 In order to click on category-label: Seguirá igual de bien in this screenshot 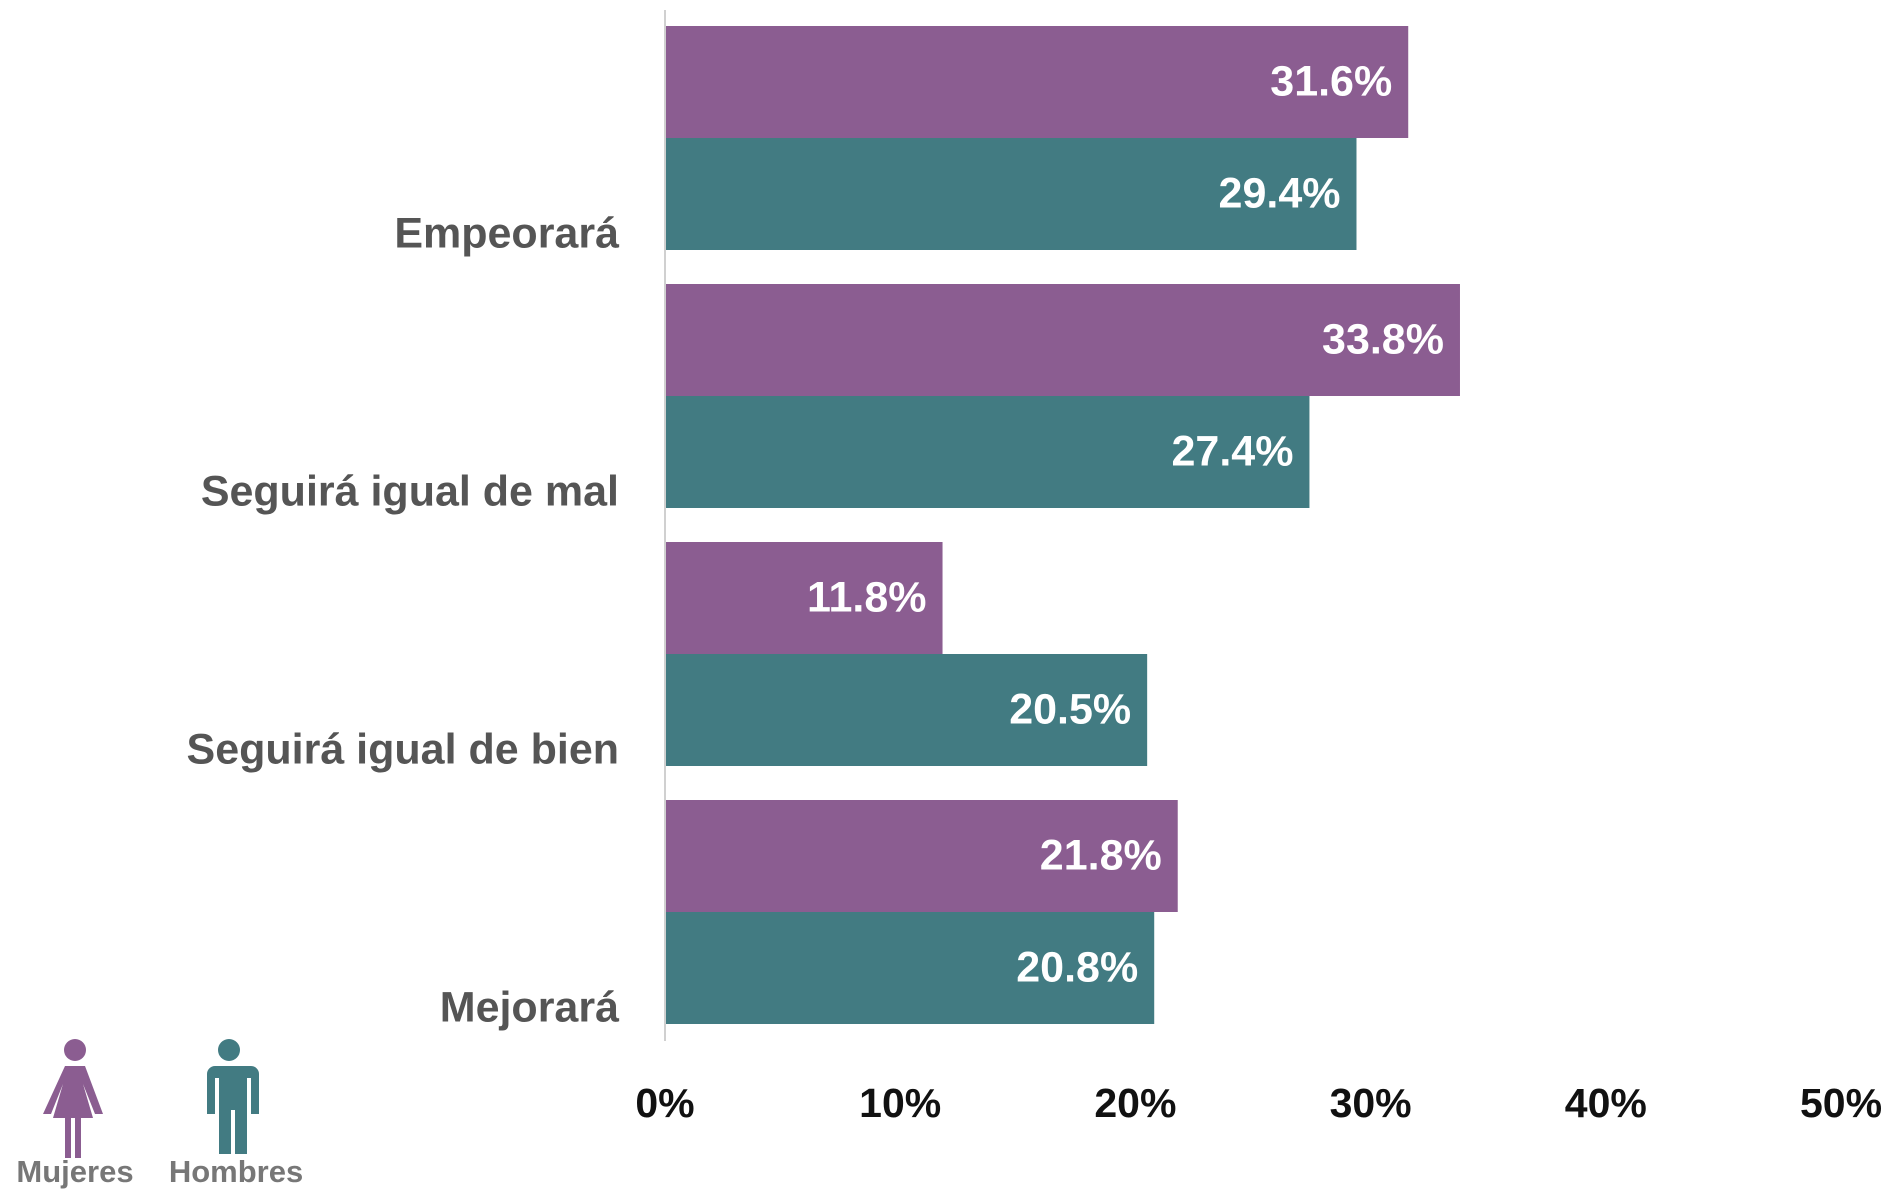, I will do `click(403, 749)`.